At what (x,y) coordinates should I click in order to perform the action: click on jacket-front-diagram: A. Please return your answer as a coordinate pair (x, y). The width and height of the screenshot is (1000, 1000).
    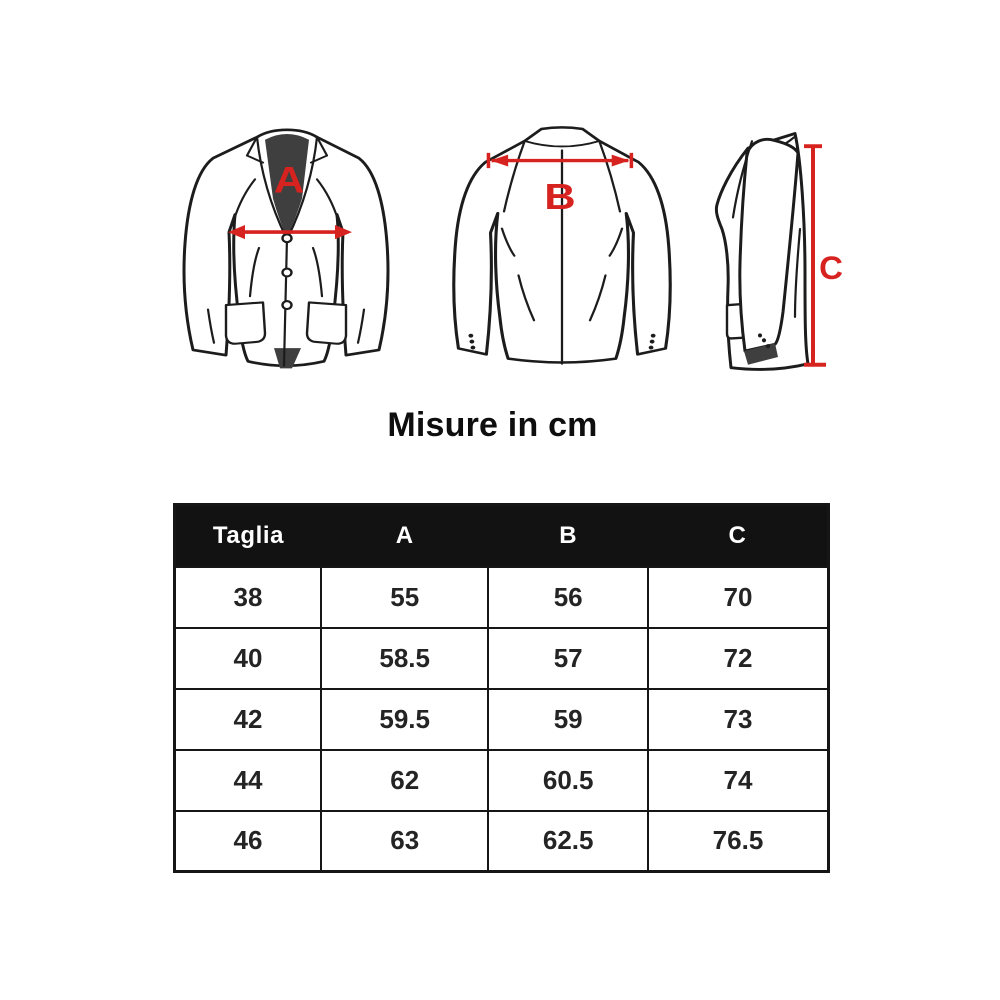
    Looking at the image, I should click on (286, 248).